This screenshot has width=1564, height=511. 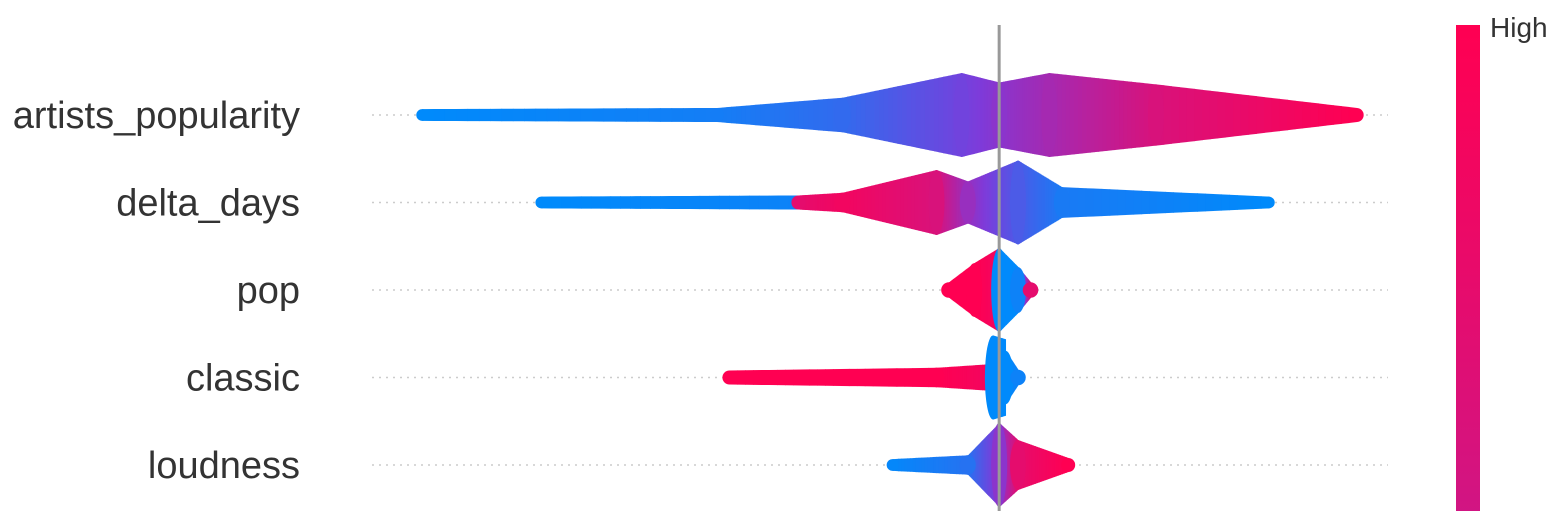 I want to click on feature-label-loudness: loudness, so click(x=224, y=466).